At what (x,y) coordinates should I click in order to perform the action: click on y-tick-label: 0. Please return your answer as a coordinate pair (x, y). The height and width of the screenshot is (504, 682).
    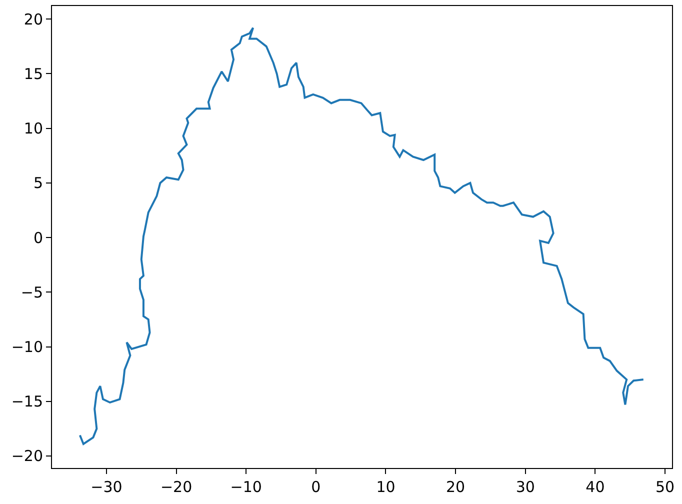
    Looking at the image, I should click on (38, 237).